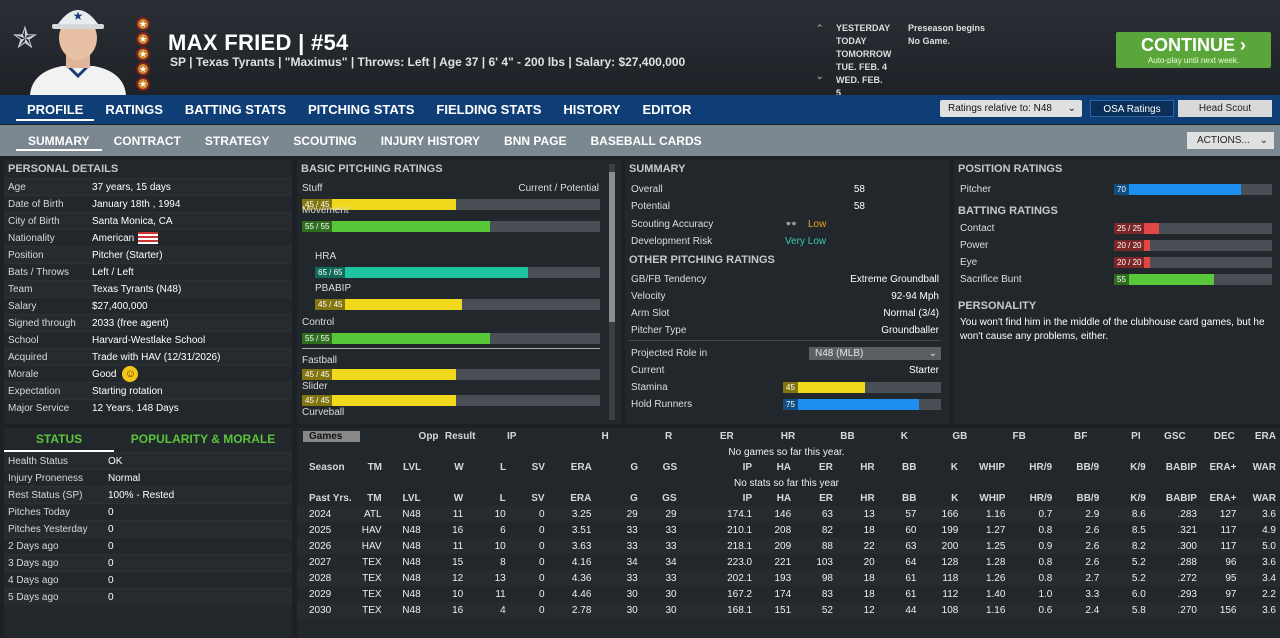 This screenshot has width=1280, height=638. Describe the element at coordinates (111, 546) in the screenshot. I see `status-value: 0` at that location.